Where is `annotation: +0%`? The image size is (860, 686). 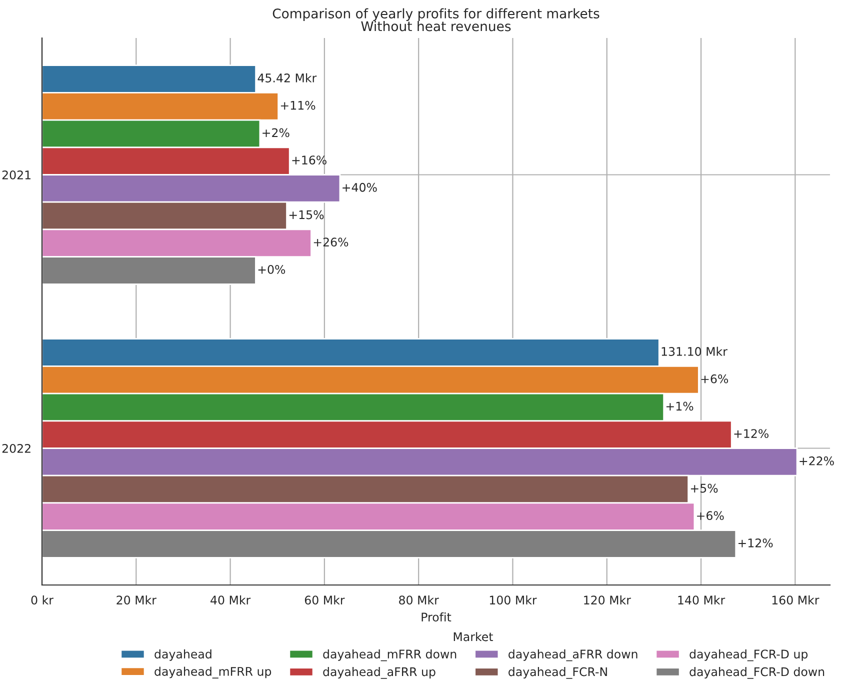 annotation: +0% is located at coordinates (272, 269).